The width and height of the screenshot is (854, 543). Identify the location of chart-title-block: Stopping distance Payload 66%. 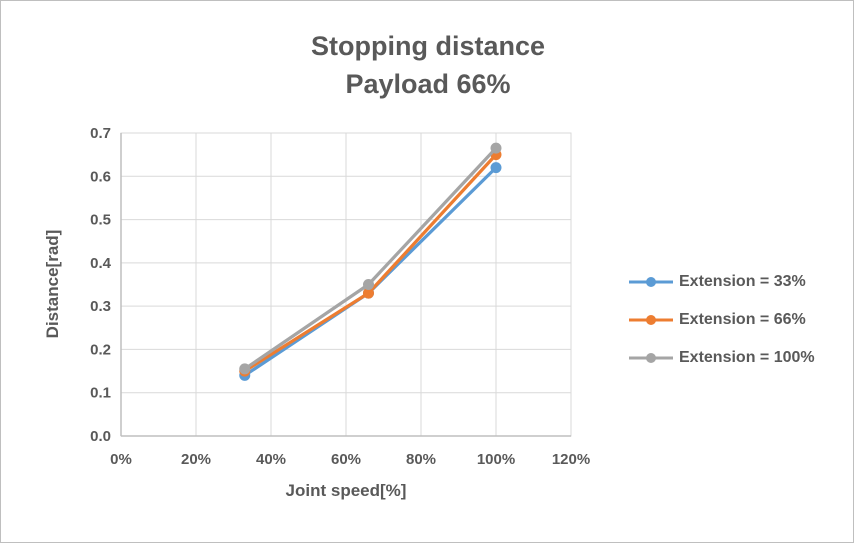
(427, 65).